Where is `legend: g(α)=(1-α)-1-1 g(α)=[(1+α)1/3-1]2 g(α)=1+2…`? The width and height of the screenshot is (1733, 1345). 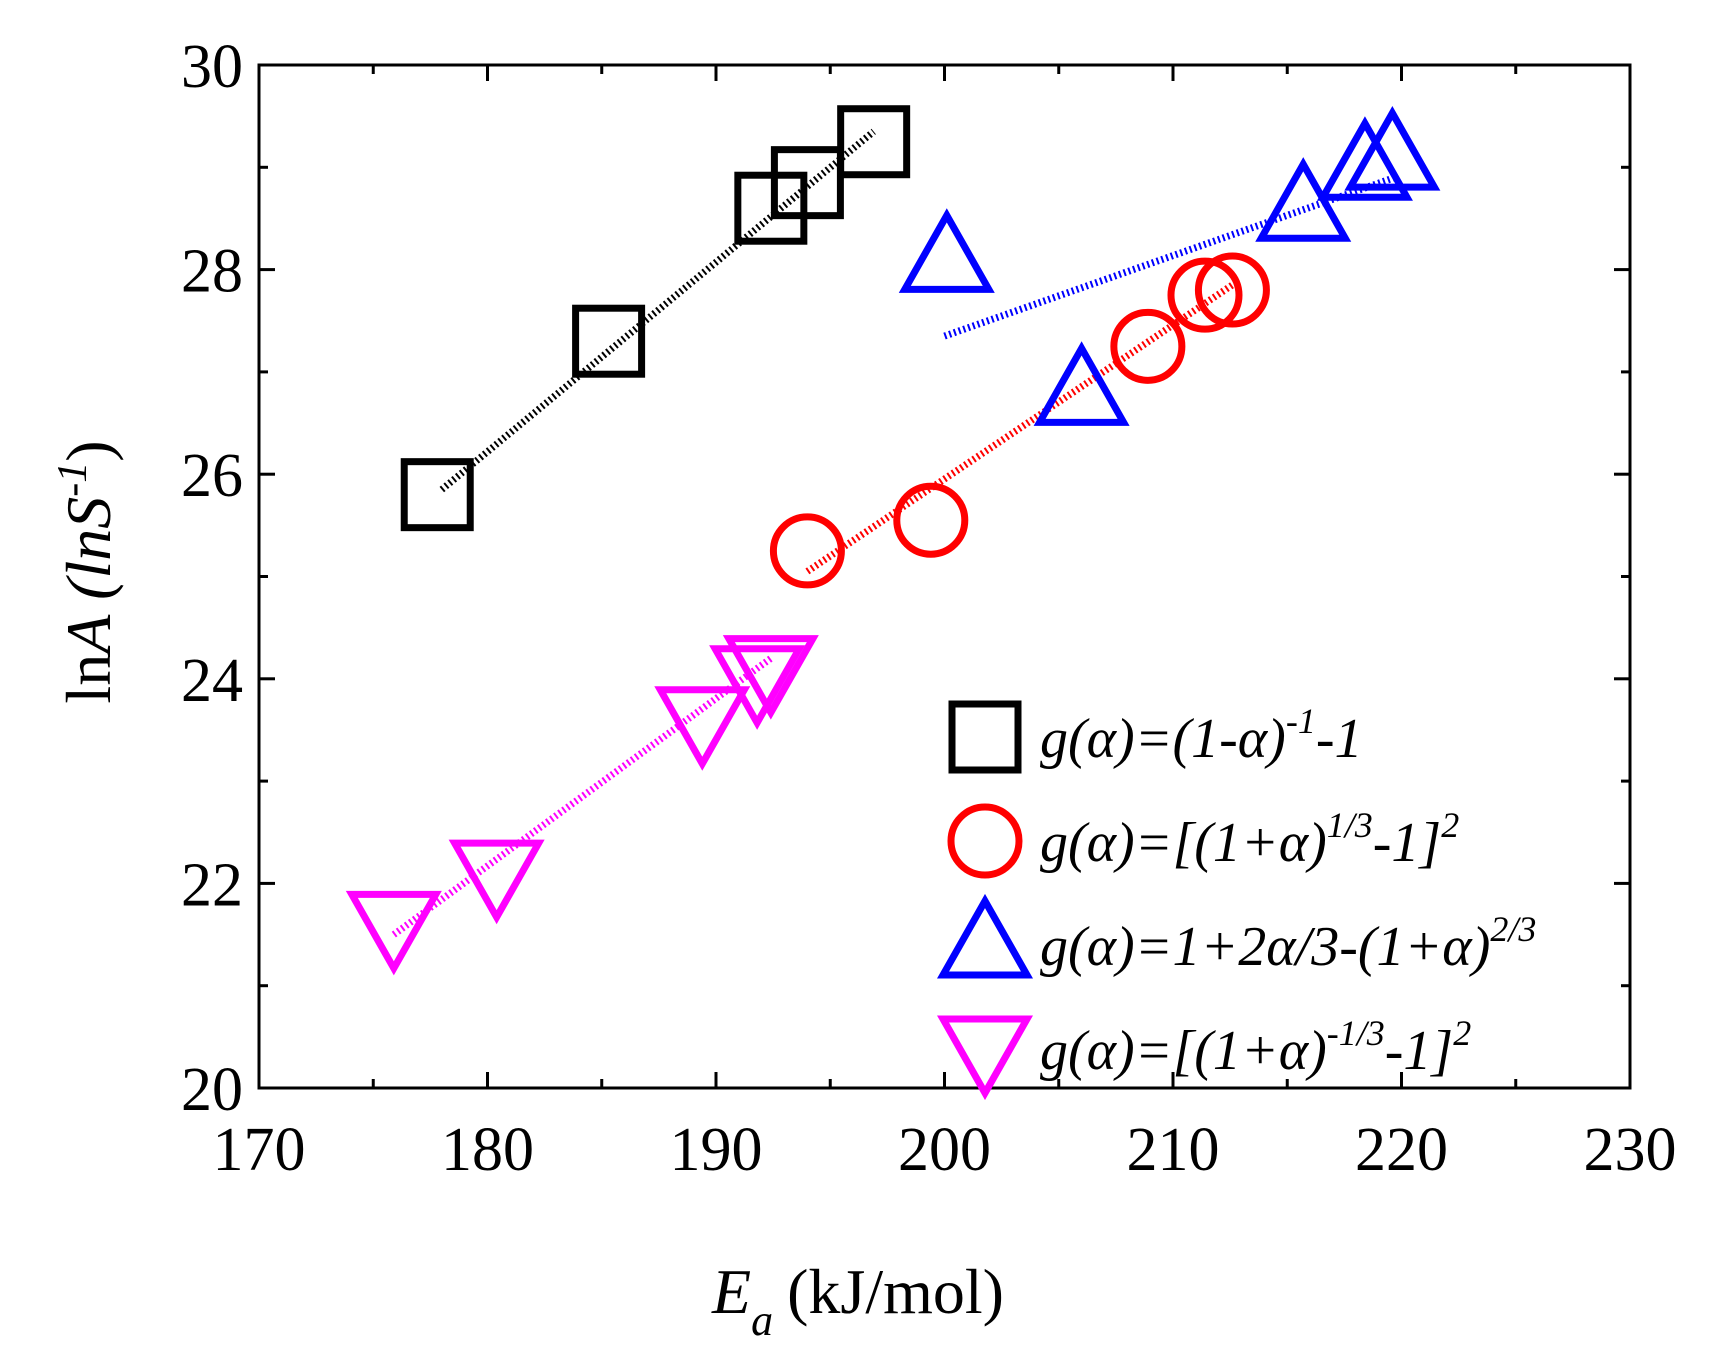
legend: g(α)=(1-α)-1-1 g(α)=[(1+α)1/3-1]2 g(α)=1+2… is located at coordinates (1236, 900).